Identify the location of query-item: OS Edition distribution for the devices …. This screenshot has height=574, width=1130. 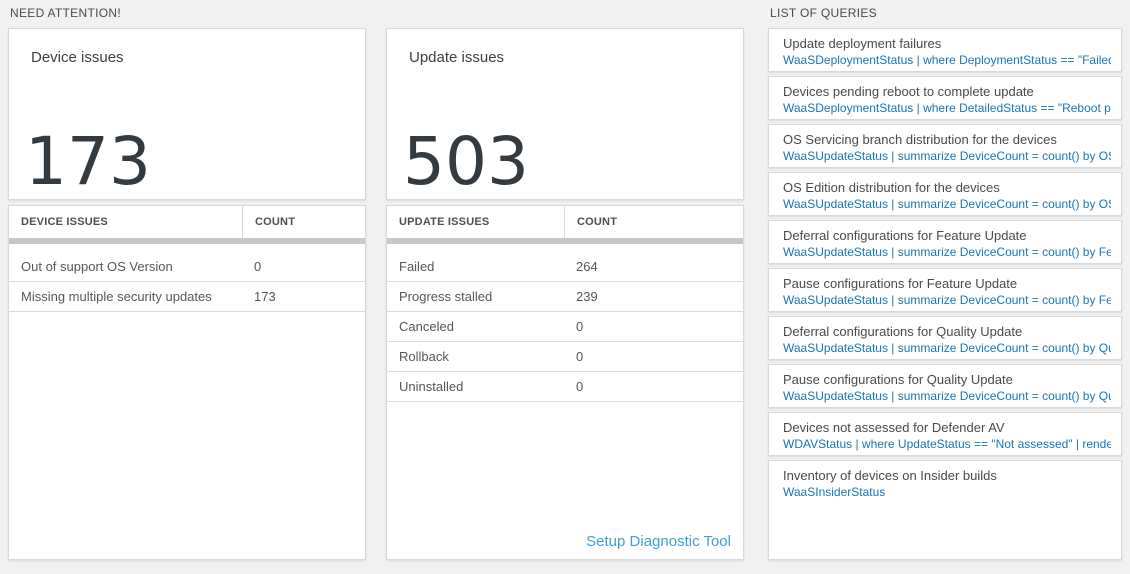
(945, 194).